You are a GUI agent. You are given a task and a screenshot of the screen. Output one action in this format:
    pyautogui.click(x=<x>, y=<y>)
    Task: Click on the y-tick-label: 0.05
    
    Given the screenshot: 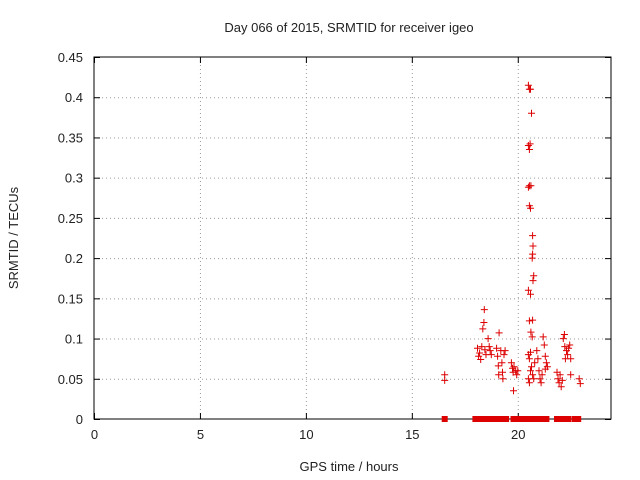 What is the action you would take?
    pyautogui.click(x=70, y=379)
    